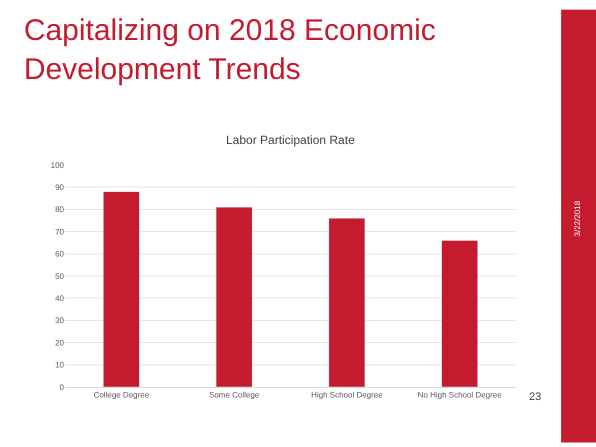 The height and width of the screenshot is (447, 596). Describe the element at coordinates (60, 231) in the screenshot. I see `y-tick-label: 70` at that location.